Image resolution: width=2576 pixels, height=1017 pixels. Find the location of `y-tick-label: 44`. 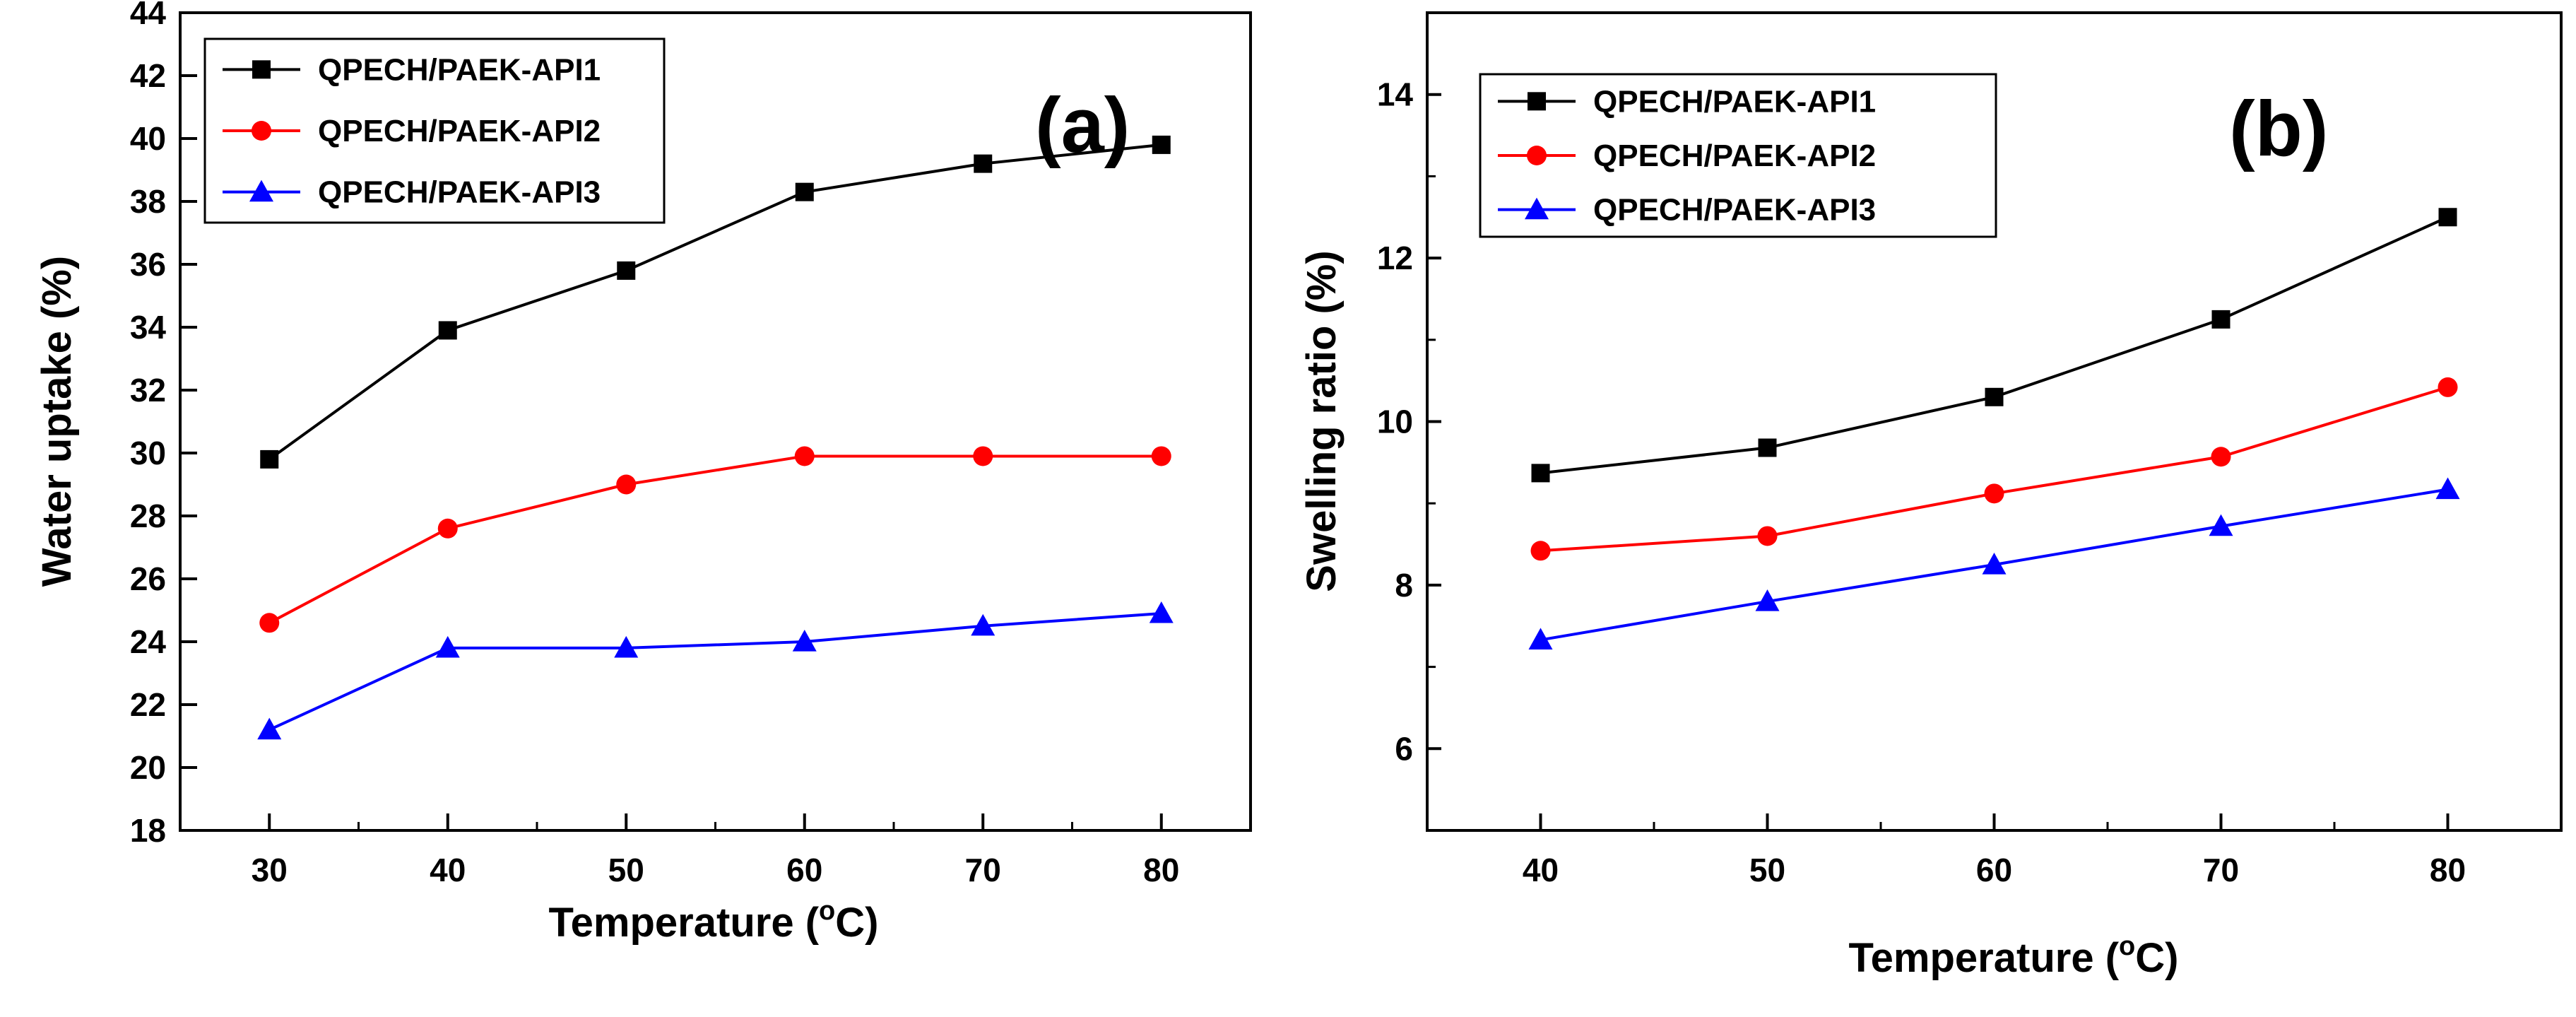

y-tick-label: 44 is located at coordinates (148, 15).